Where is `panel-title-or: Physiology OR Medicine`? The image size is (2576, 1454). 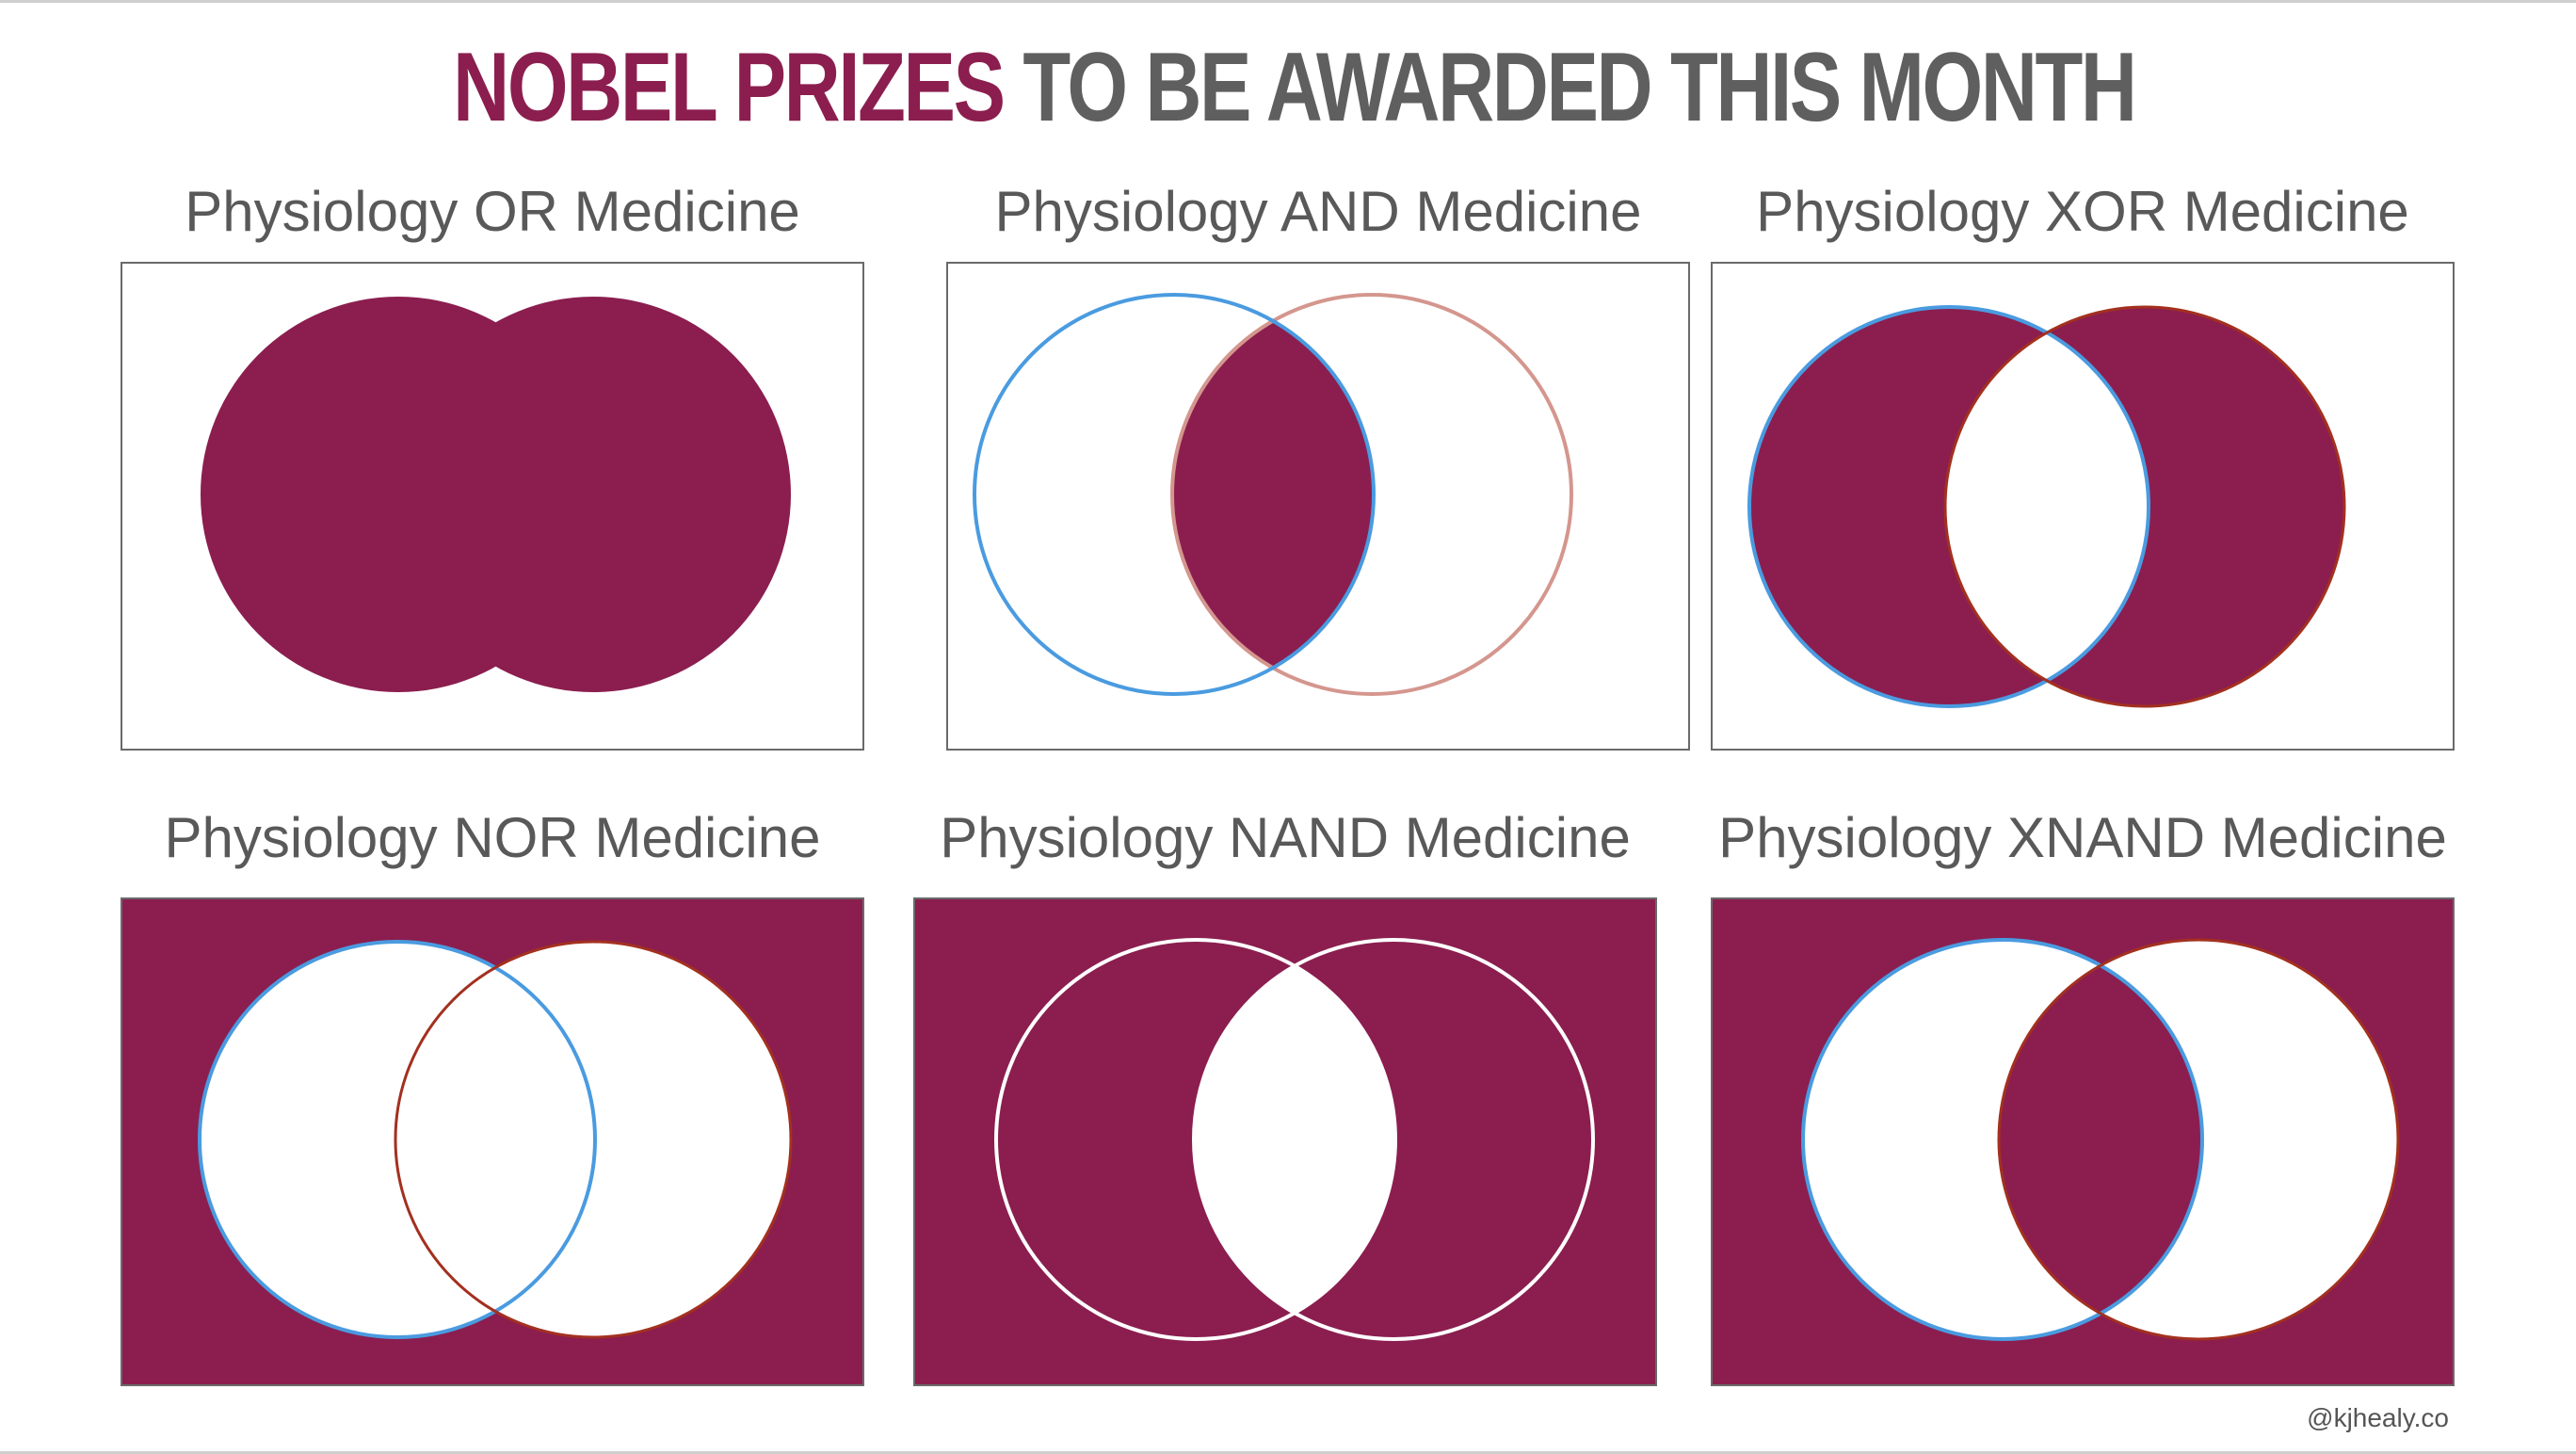
panel-title-or: Physiology OR Medicine is located at coordinates (492, 211).